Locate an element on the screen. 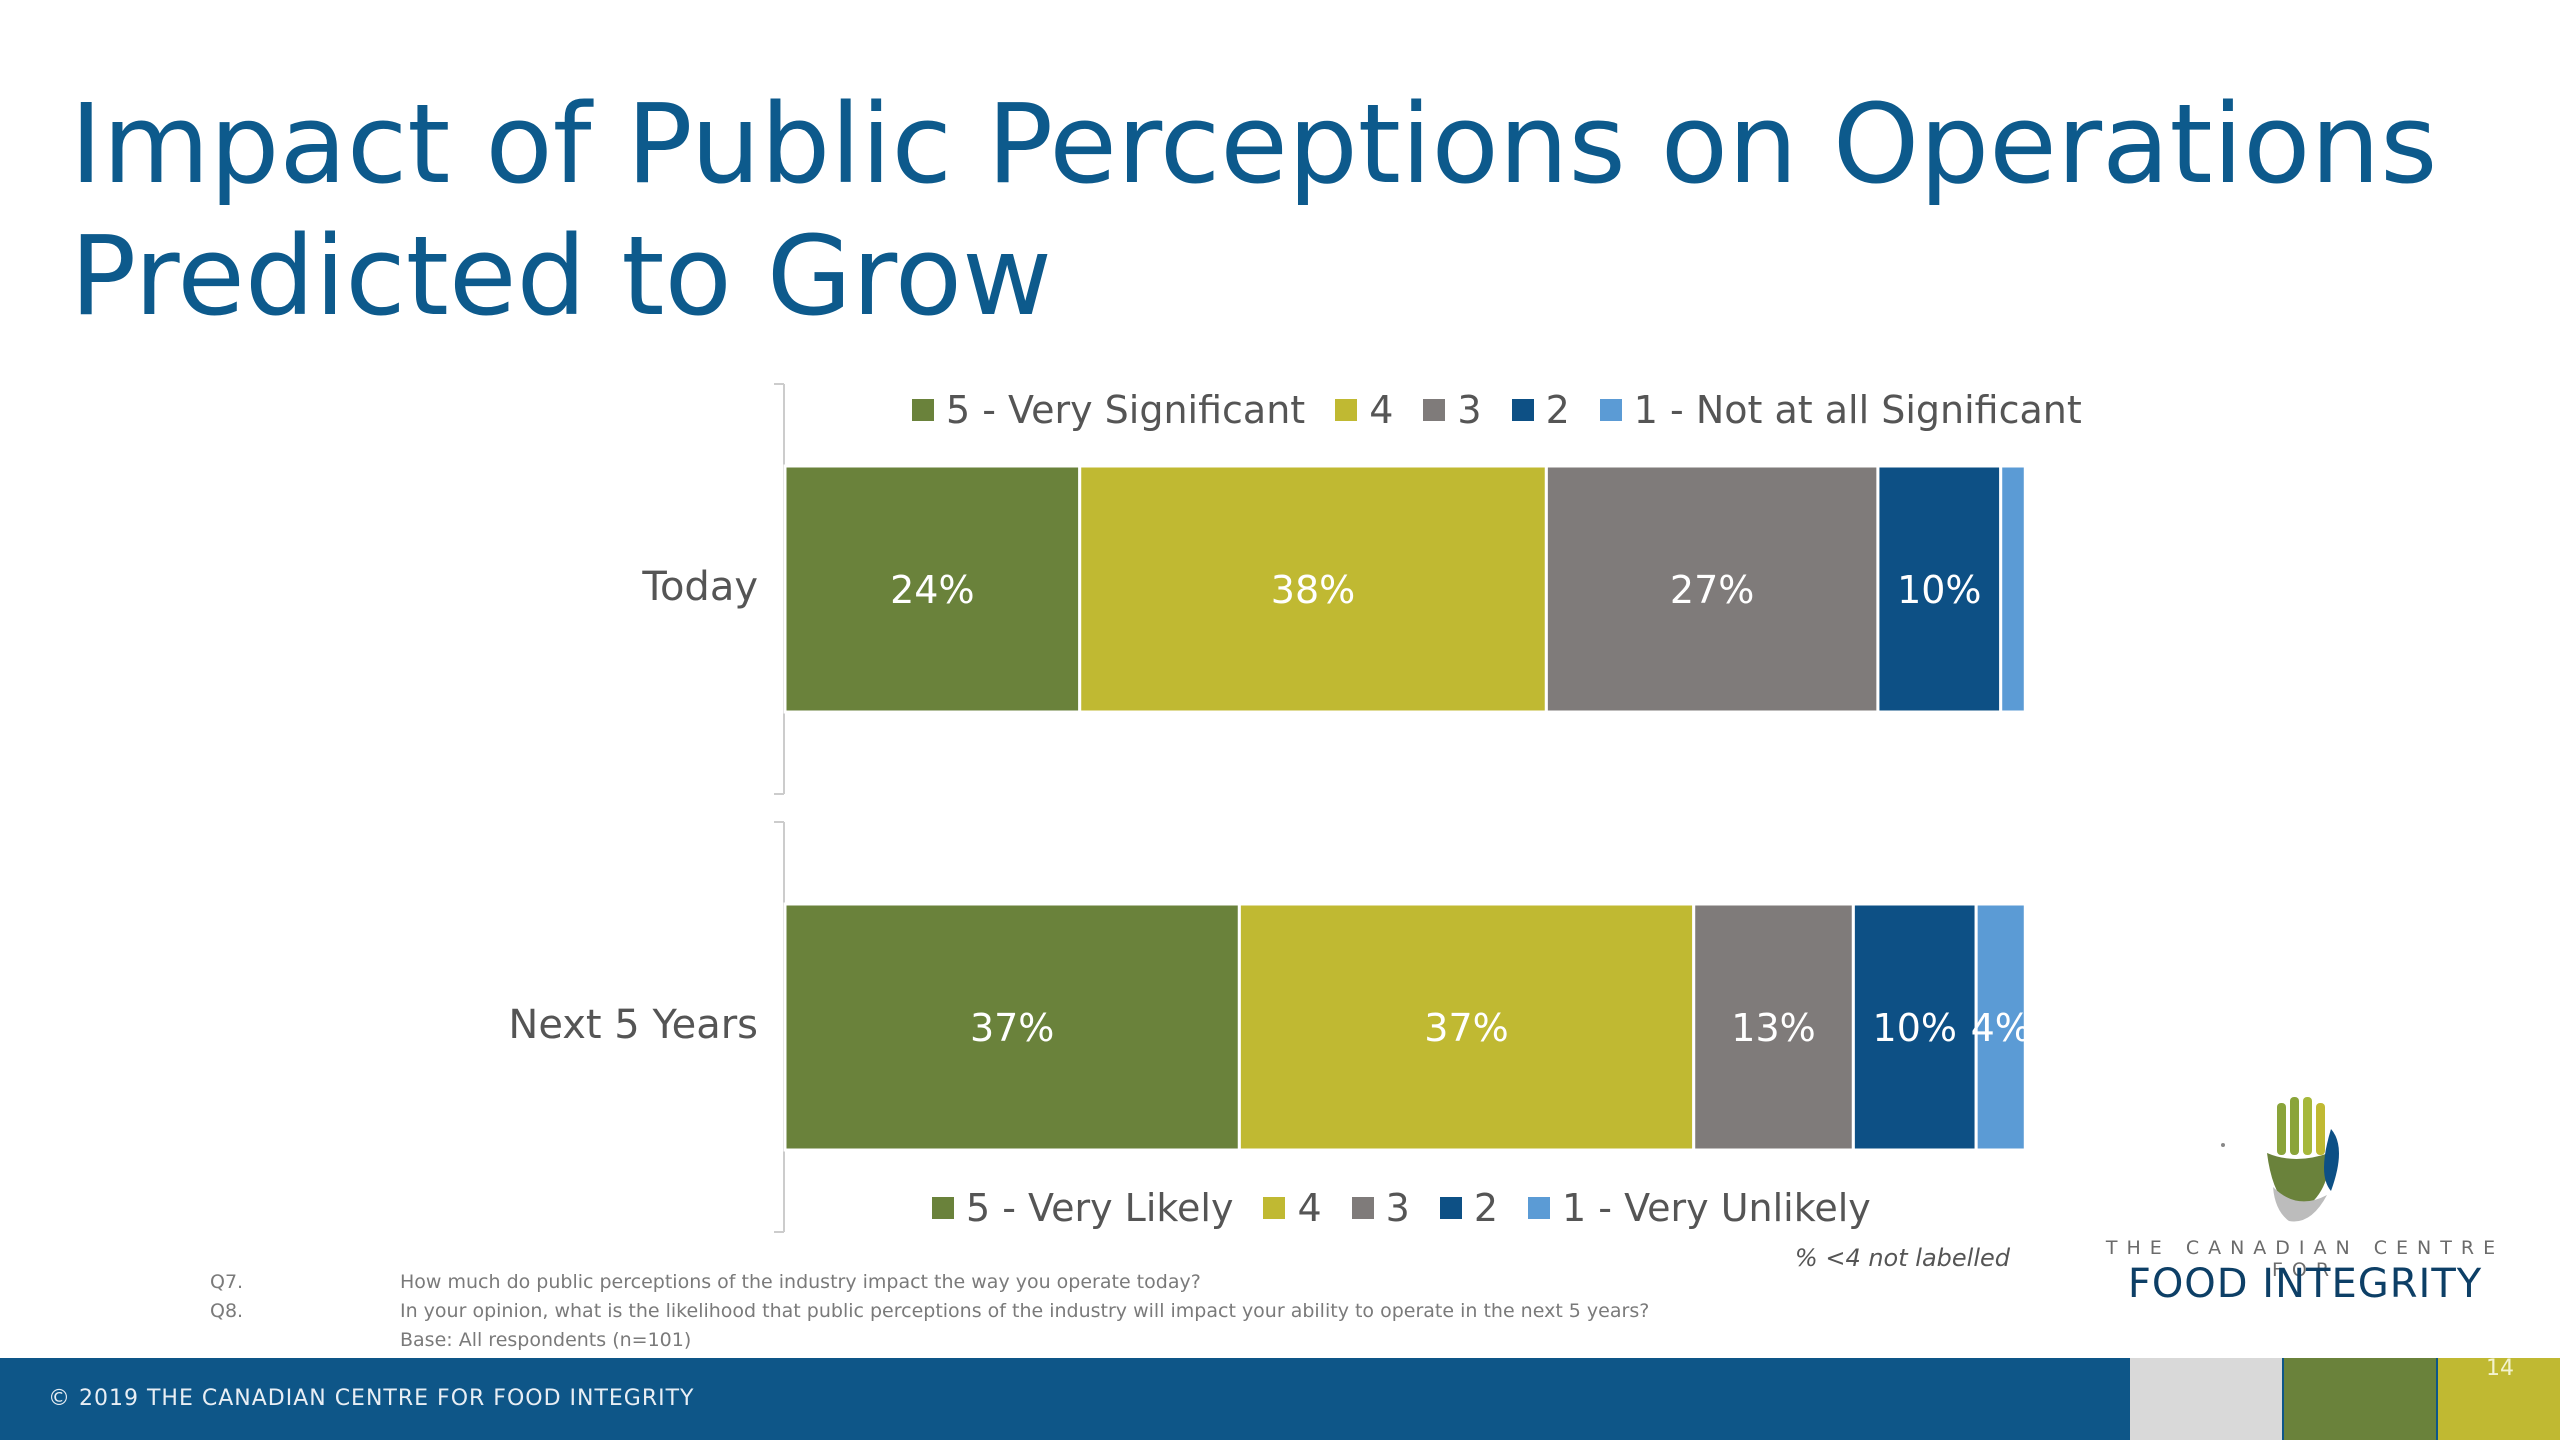 Image resolution: width=2560 pixels, height=1440 pixels. legend-today-item-3: 2 is located at coordinates (1540, 410).